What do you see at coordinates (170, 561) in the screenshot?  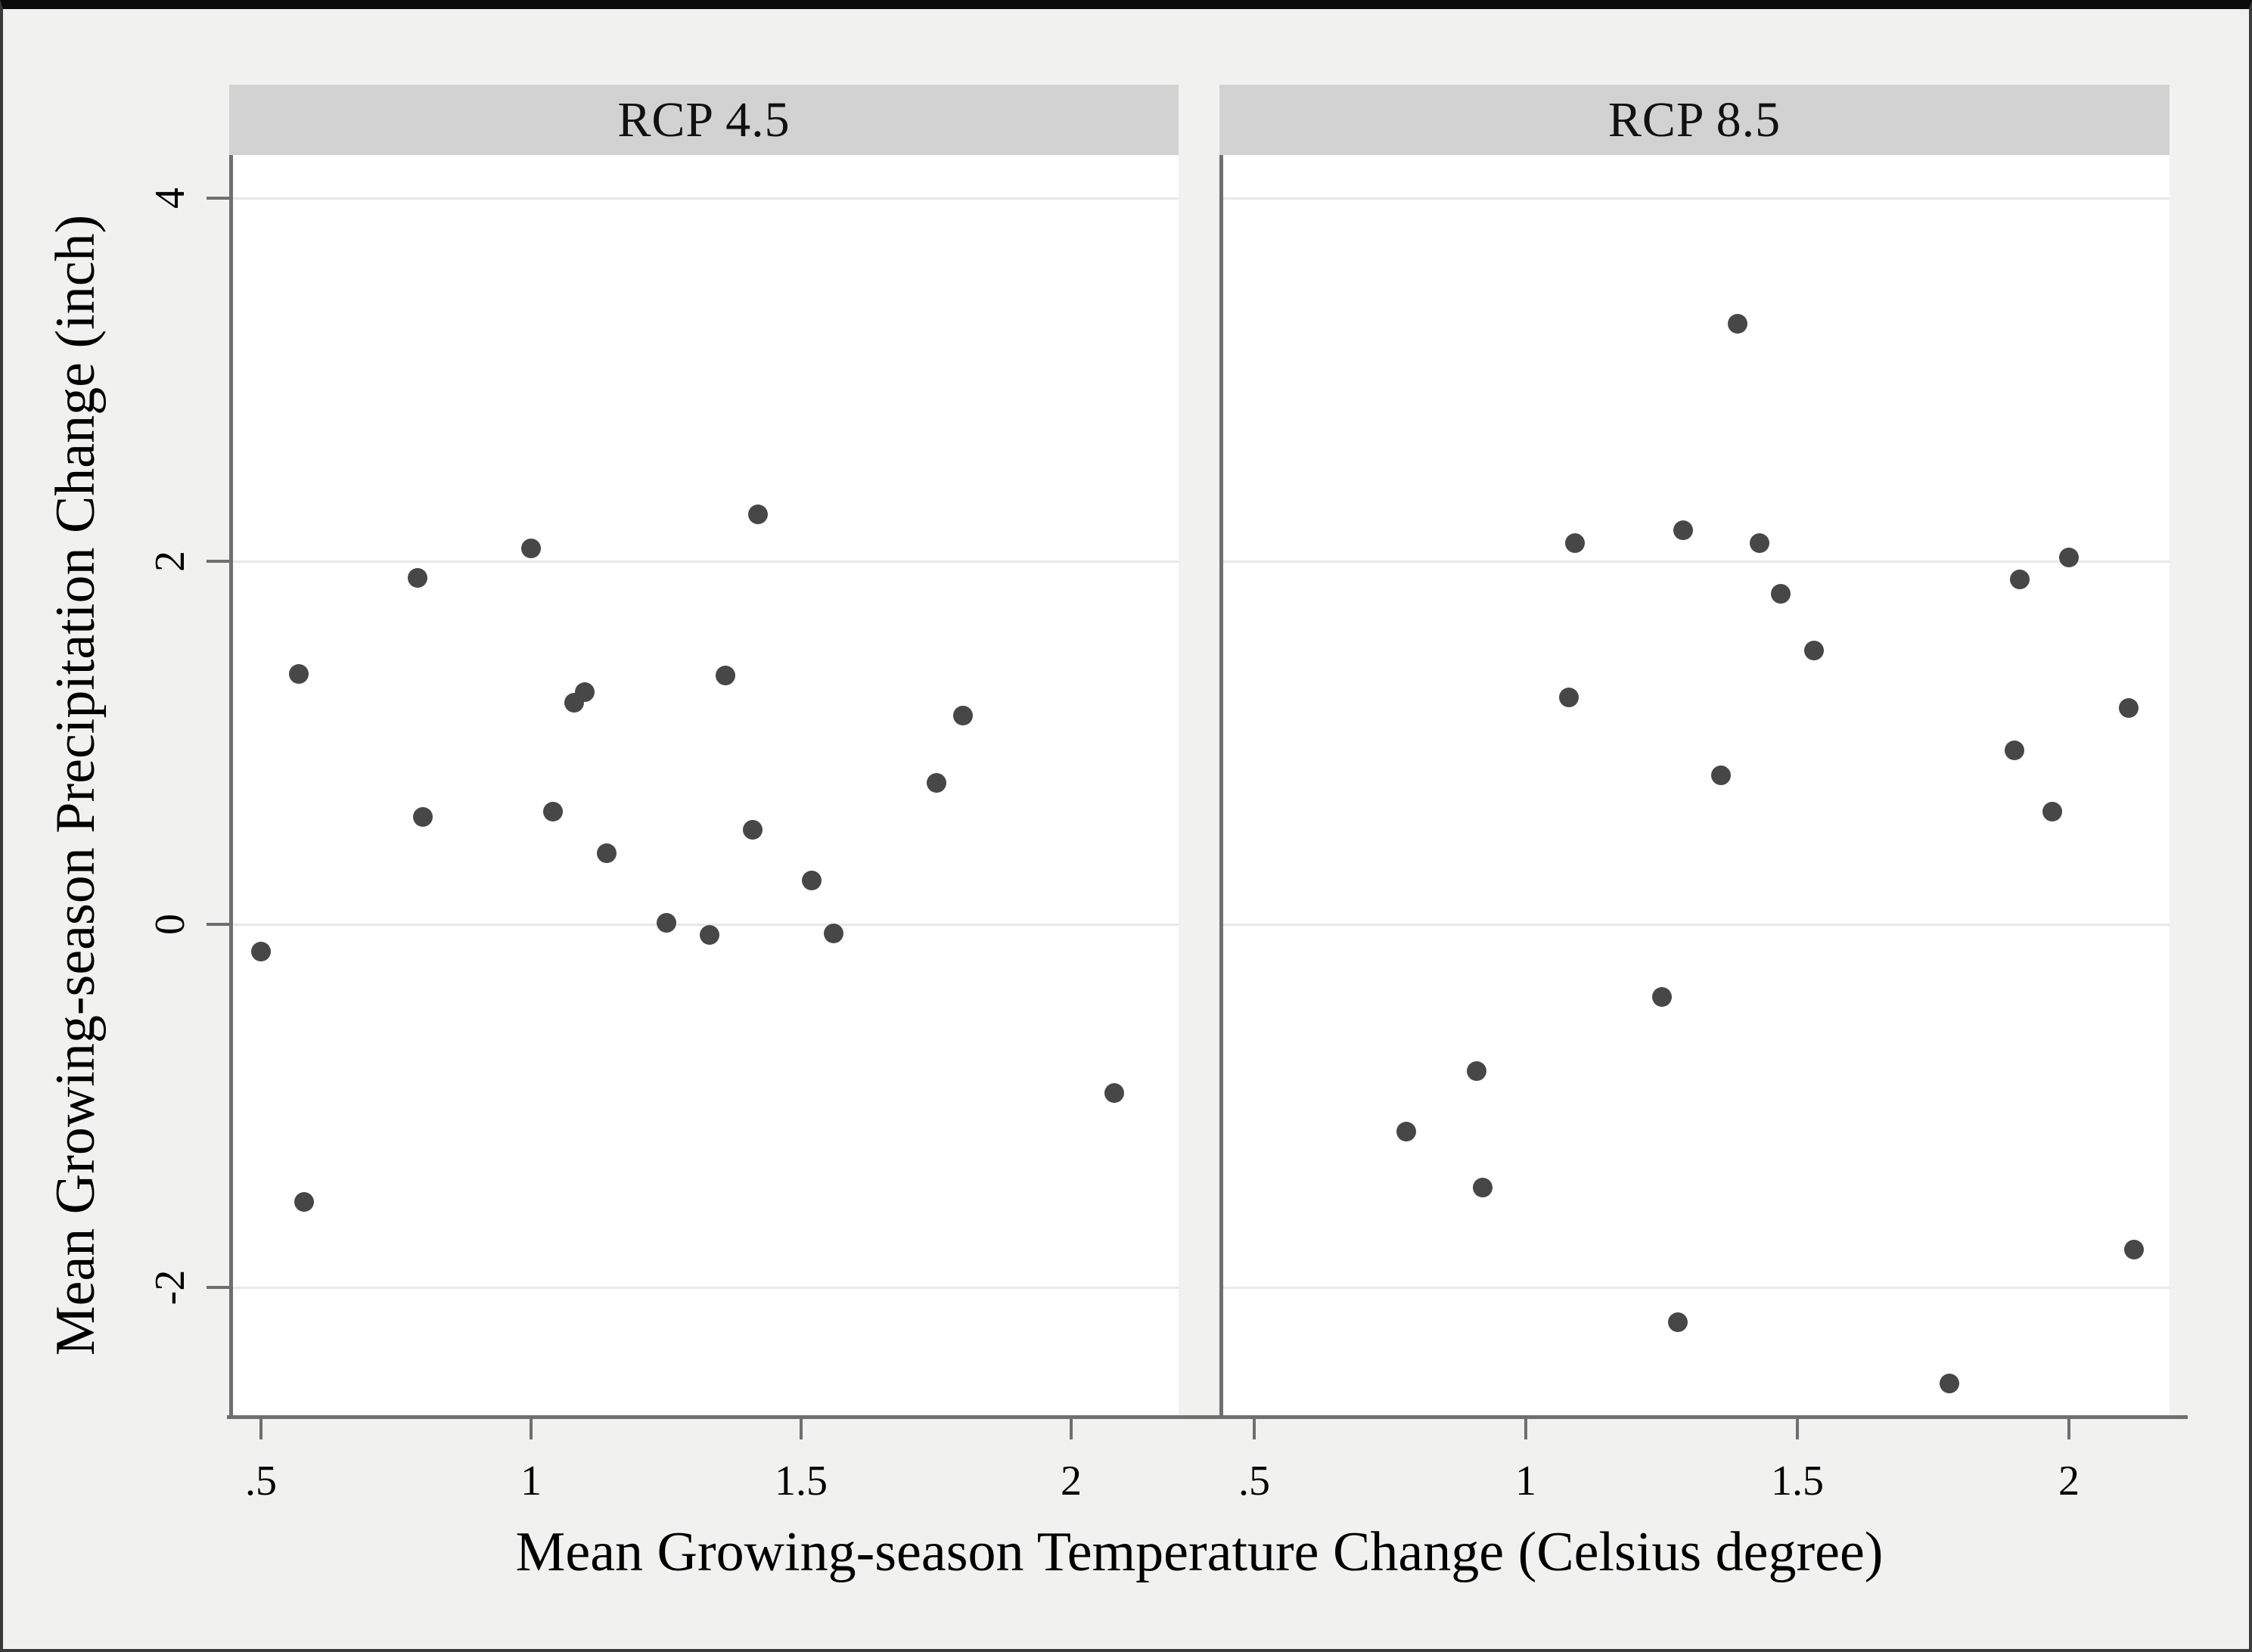 I see `y-tick-label: 2` at bounding box center [170, 561].